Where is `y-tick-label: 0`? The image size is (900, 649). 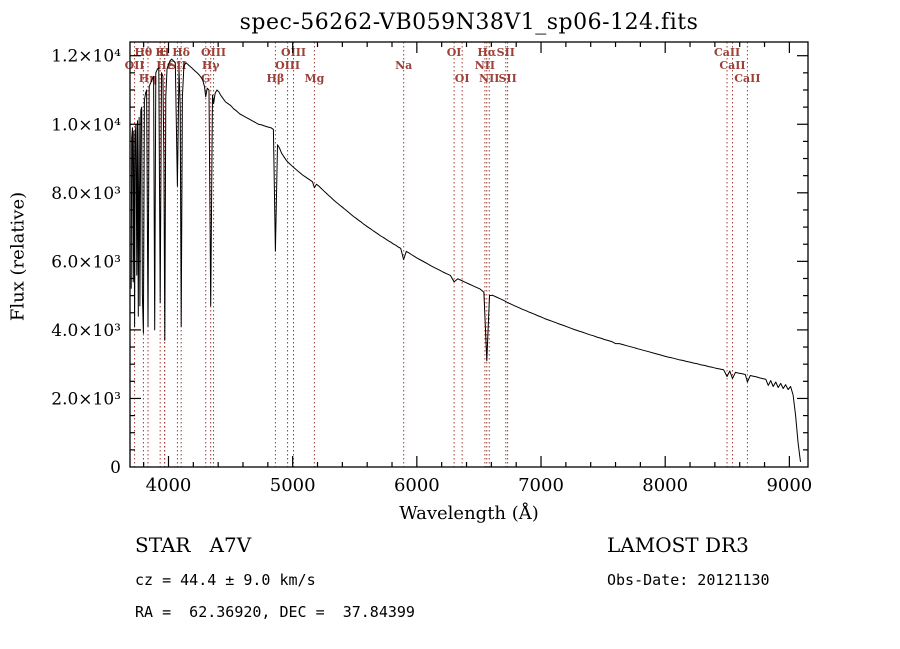
y-tick-label: 0 is located at coordinates (115, 468).